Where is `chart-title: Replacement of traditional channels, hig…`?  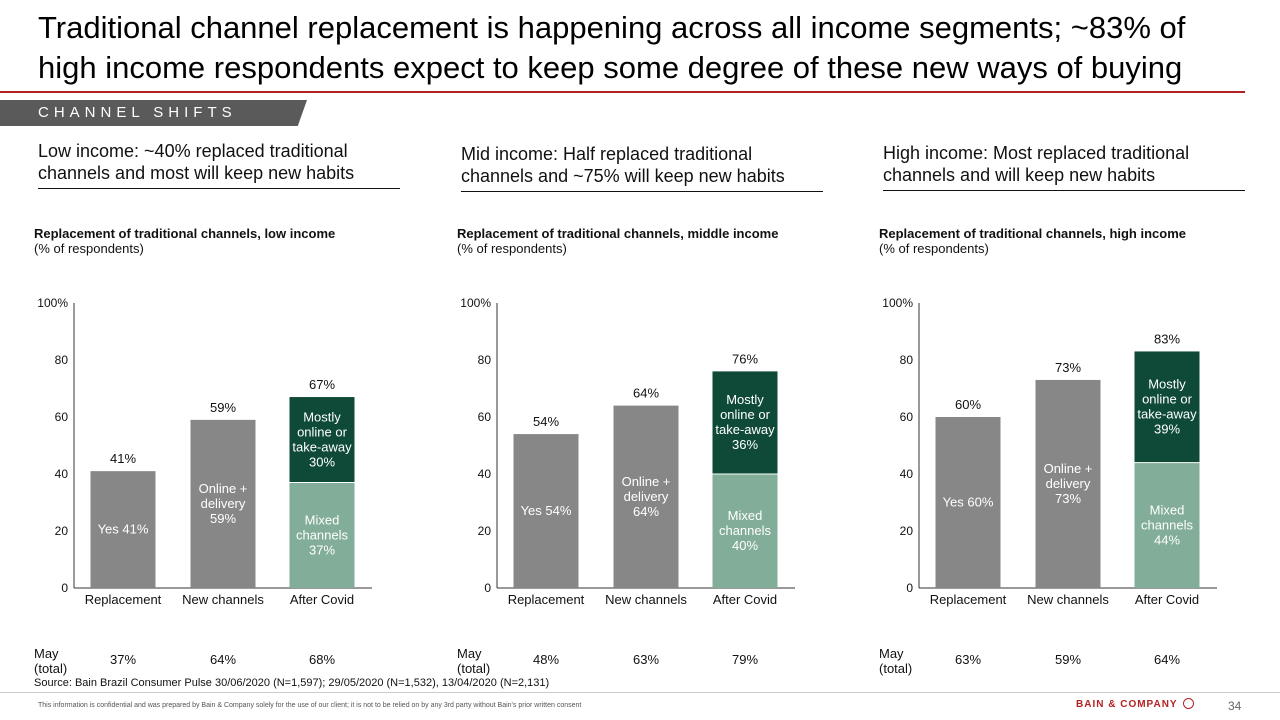 chart-title: Replacement of traditional channels, hig… is located at coordinates (1032, 233).